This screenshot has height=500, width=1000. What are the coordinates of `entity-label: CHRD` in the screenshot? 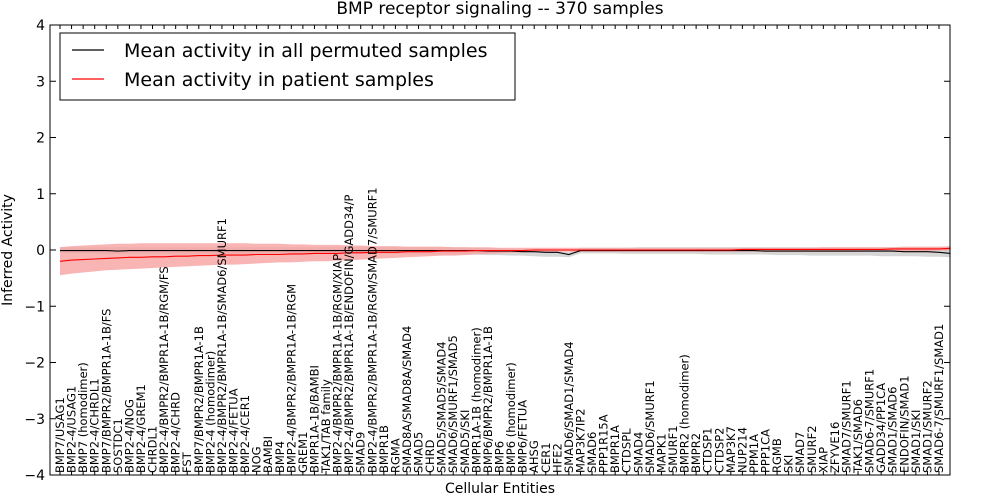 It's located at (430, 456).